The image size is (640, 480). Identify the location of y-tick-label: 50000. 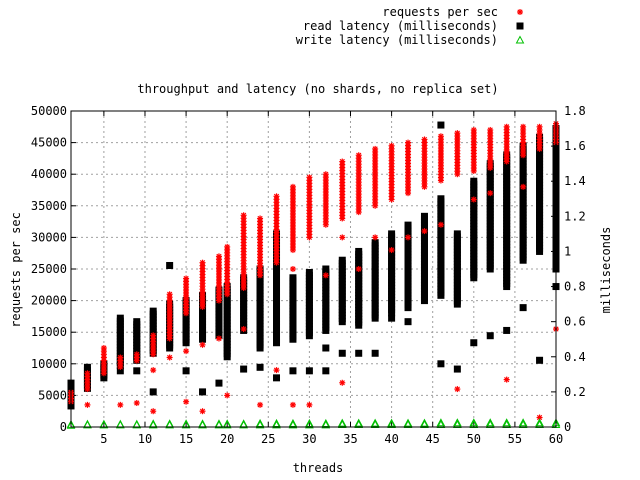
(49, 111).